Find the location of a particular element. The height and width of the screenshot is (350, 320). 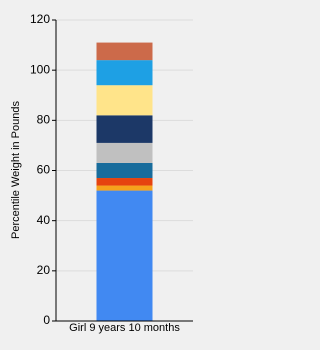

y-tick-label: 100 is located at coordinates (40, 69).